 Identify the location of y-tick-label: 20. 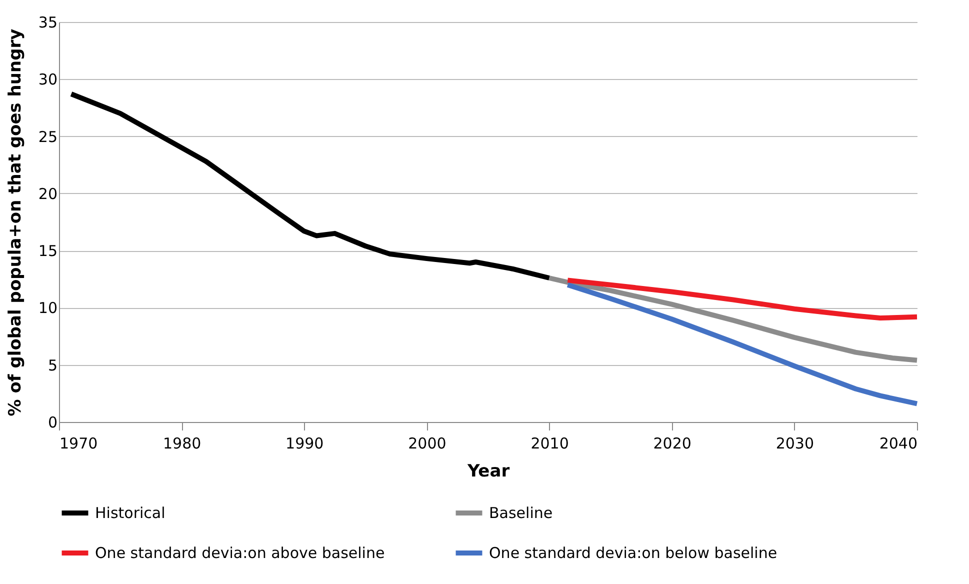
(48, 193).